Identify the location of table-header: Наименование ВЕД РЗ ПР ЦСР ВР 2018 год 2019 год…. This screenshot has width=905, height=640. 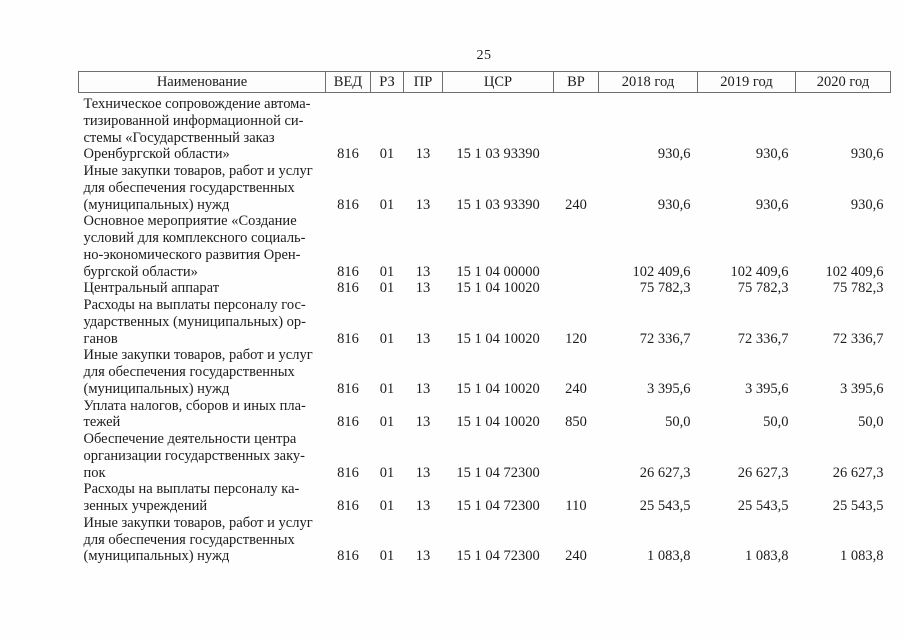
(484, 82).